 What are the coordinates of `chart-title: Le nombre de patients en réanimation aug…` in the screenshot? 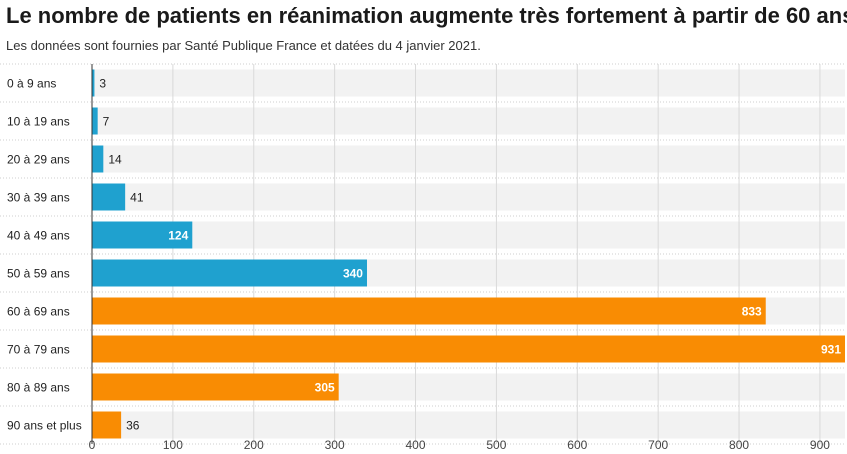 It's located at (426, 15).